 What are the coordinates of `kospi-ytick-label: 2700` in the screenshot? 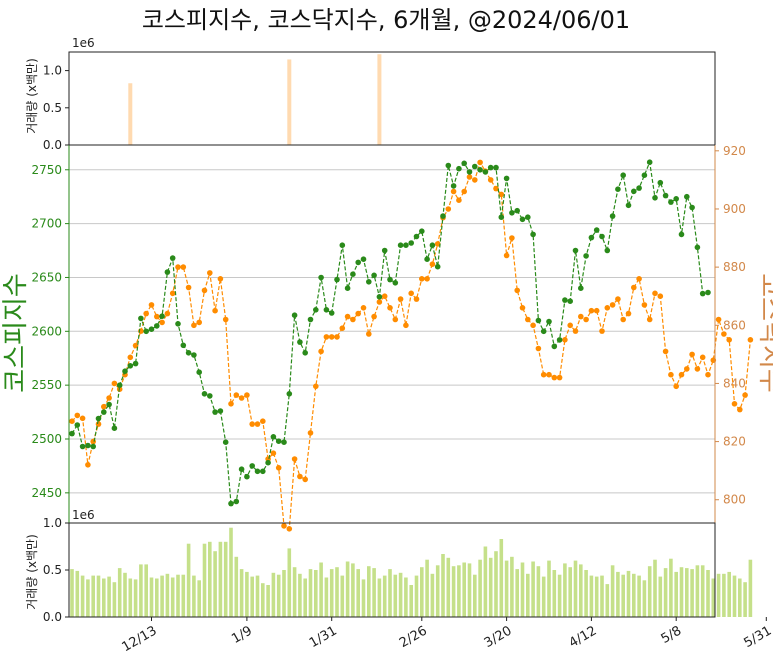 It's located at (46, 224).